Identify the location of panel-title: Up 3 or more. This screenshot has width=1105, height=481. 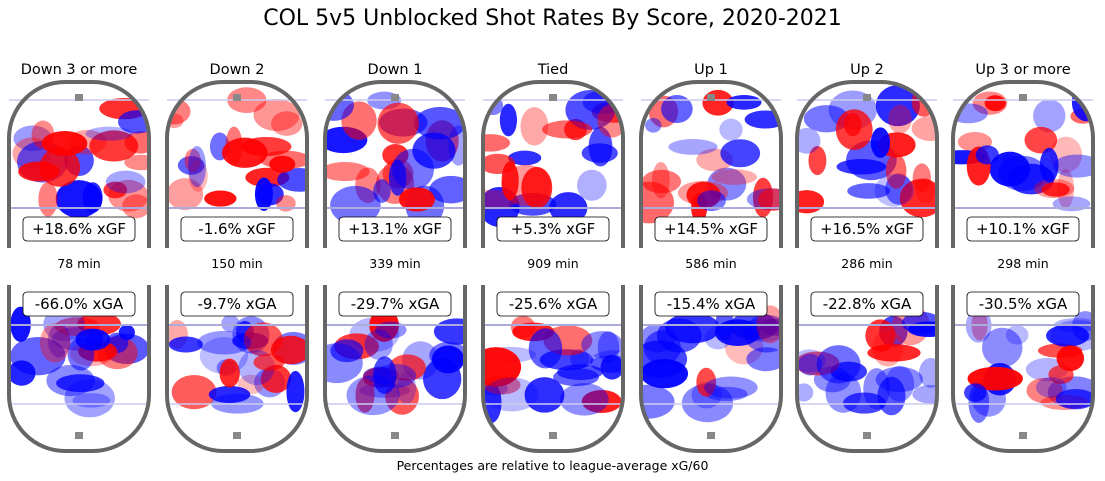
(1022, 70).